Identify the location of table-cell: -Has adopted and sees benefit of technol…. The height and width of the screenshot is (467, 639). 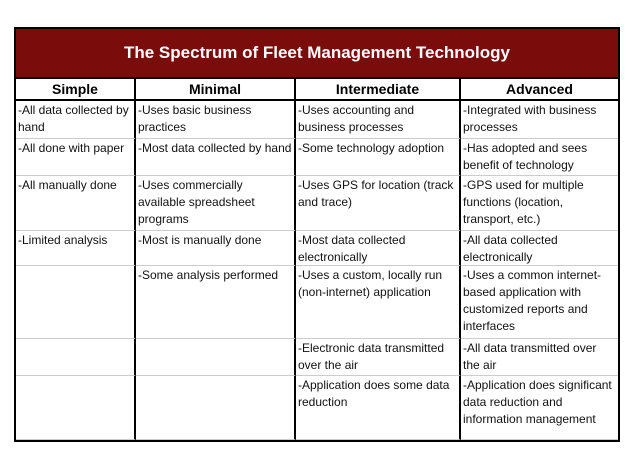
(539, 157).